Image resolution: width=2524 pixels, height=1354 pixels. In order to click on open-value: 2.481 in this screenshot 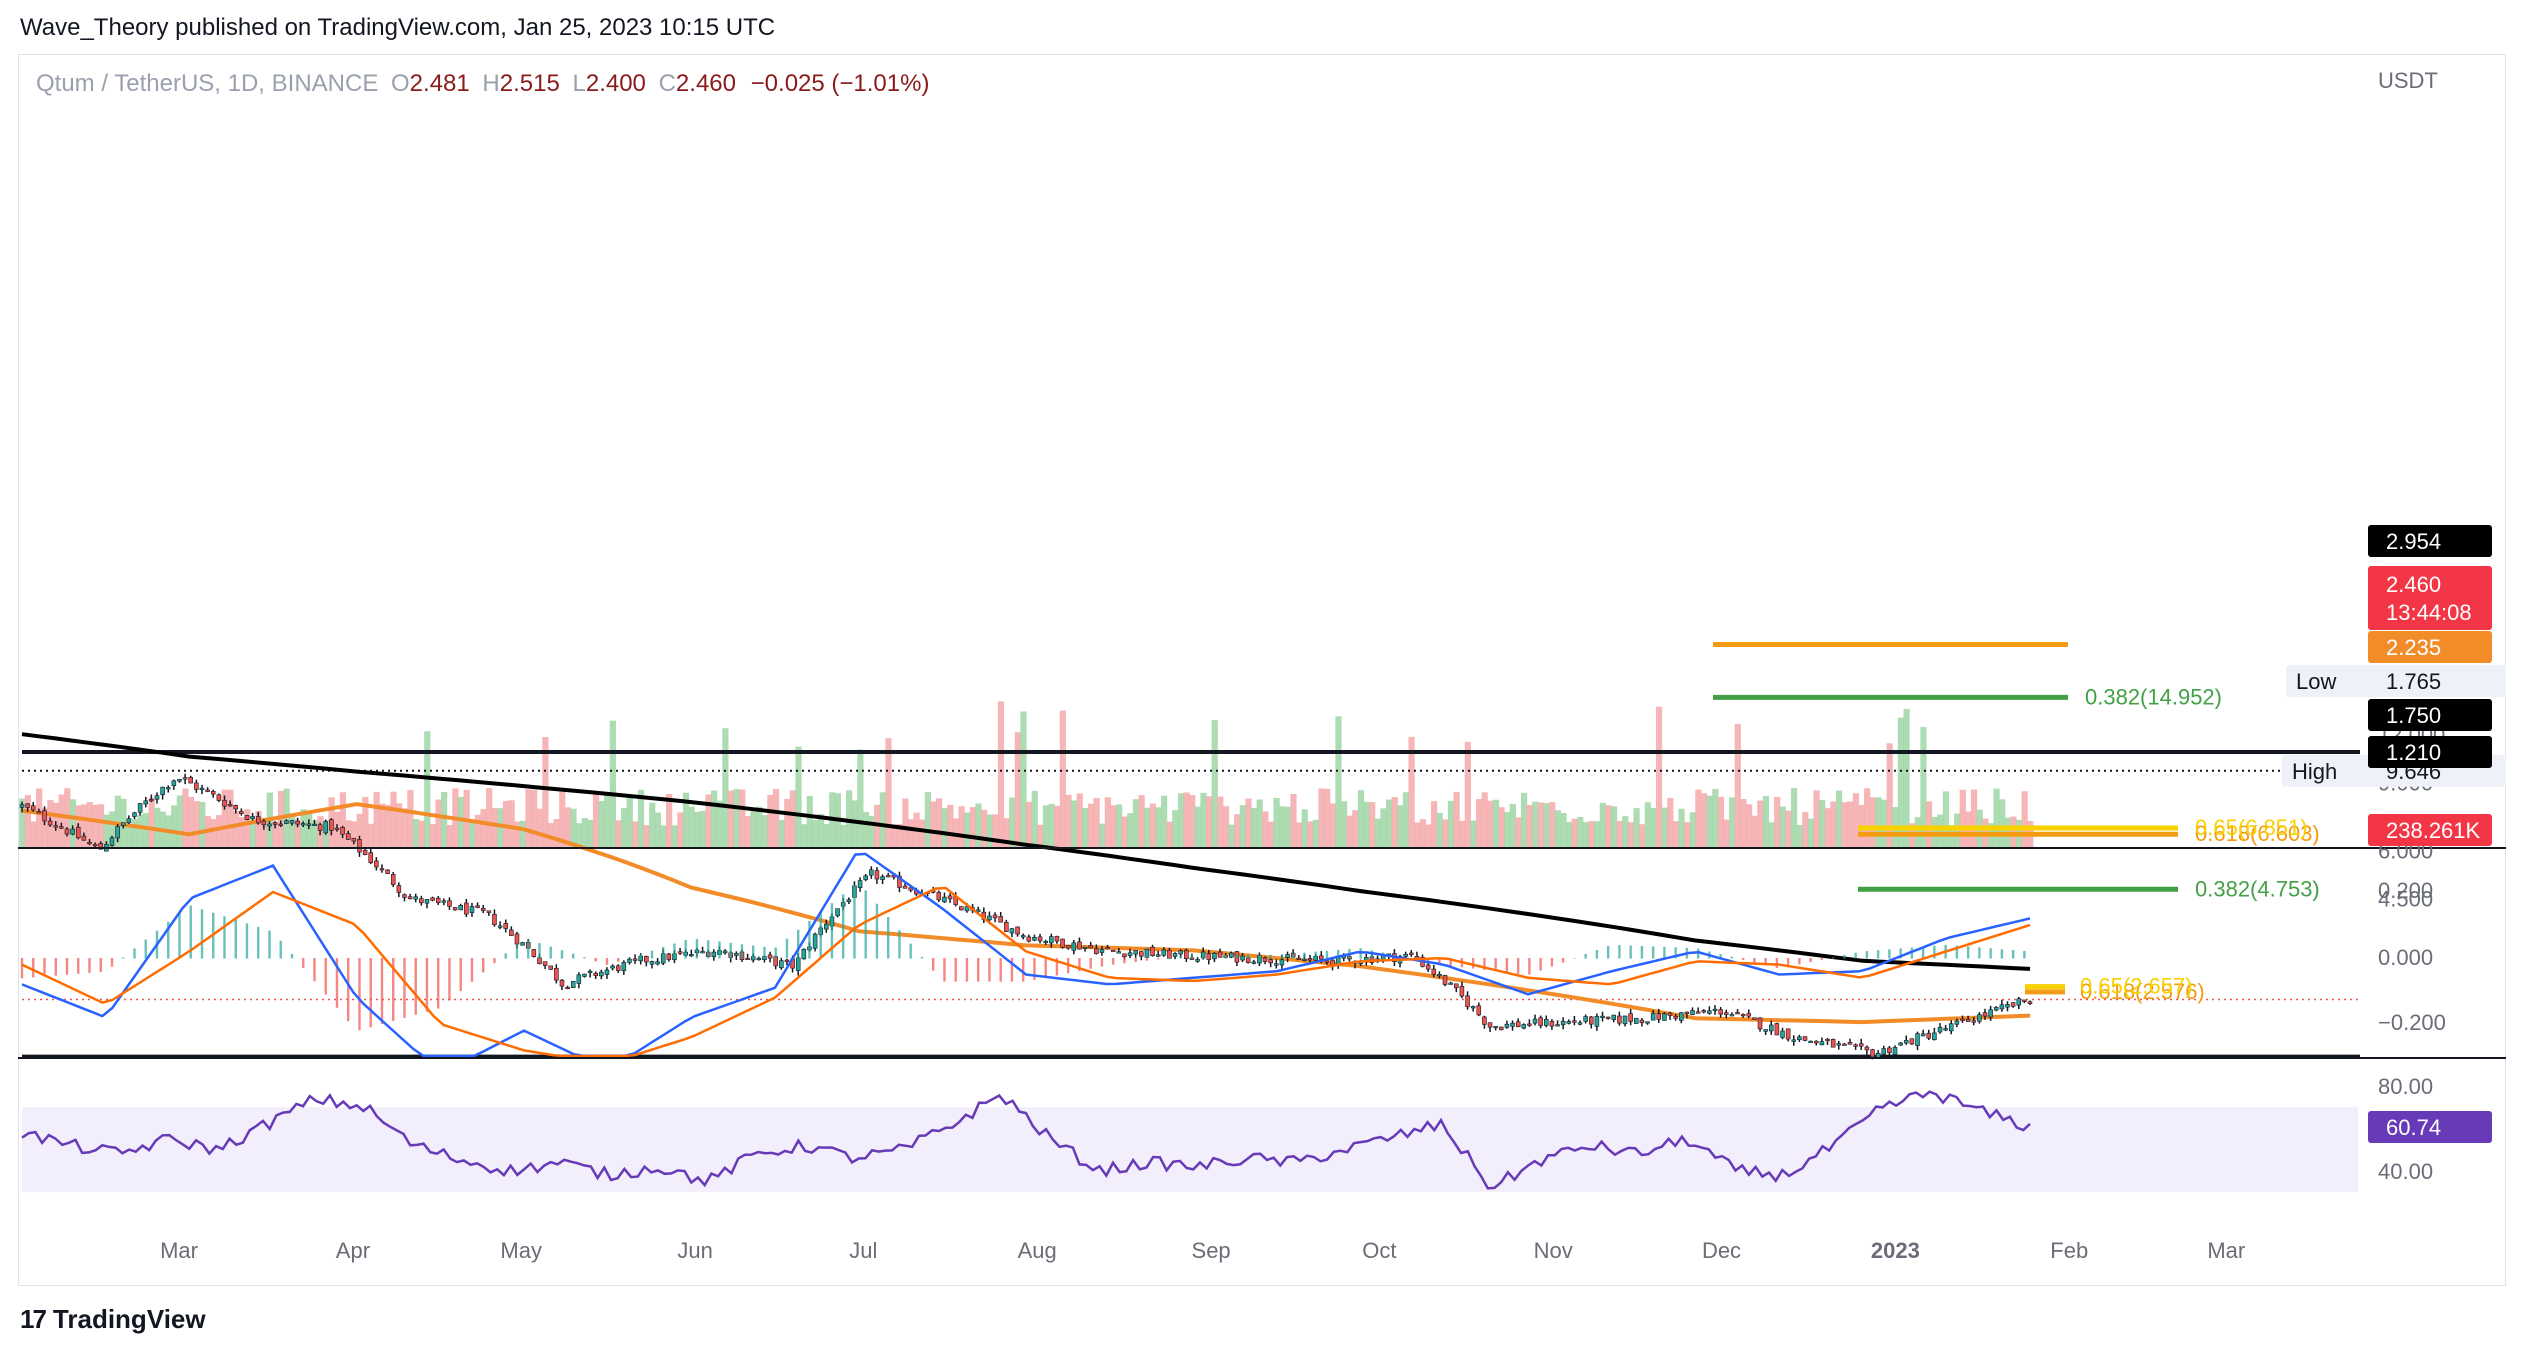, I will do `click(439, 83)`.